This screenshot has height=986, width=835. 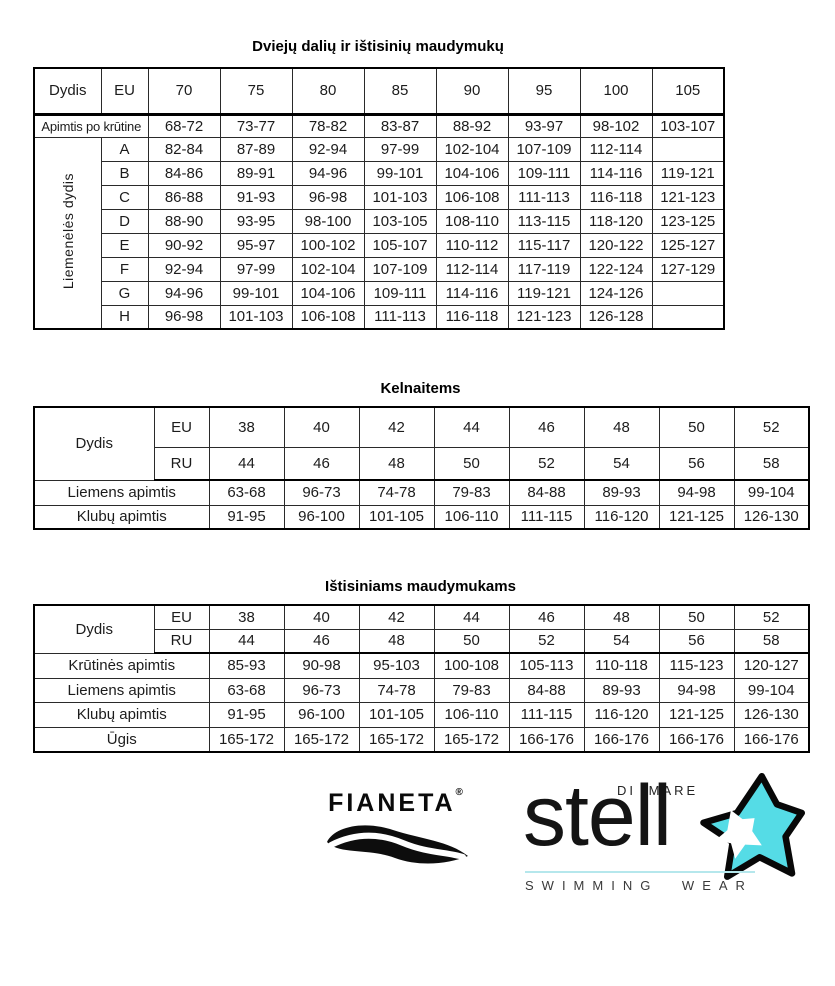 I want to click on table-cell: 42, so click(x=396, y=427).